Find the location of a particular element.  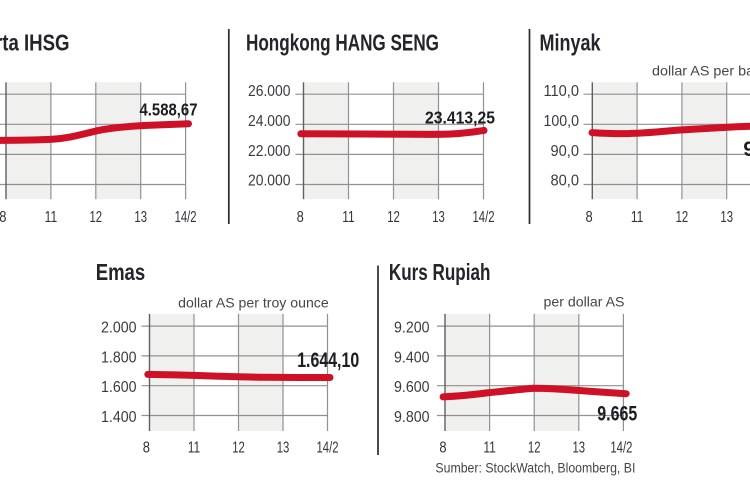

svg-text: 110,0 is located at coordinates (562, 91).